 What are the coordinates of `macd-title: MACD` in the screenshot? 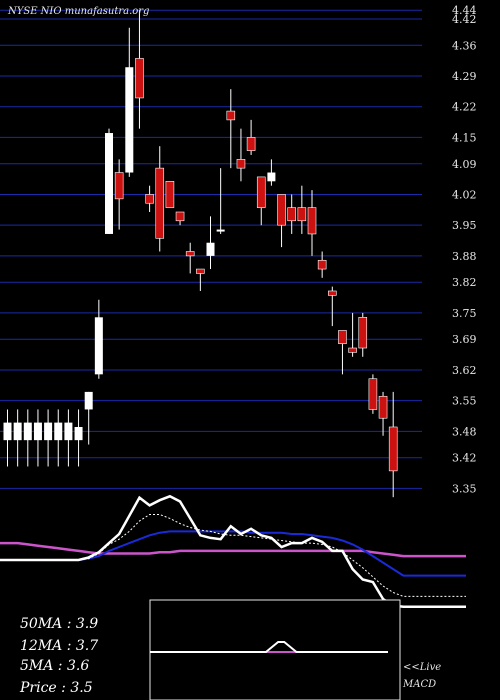 It's located at (419, 684).